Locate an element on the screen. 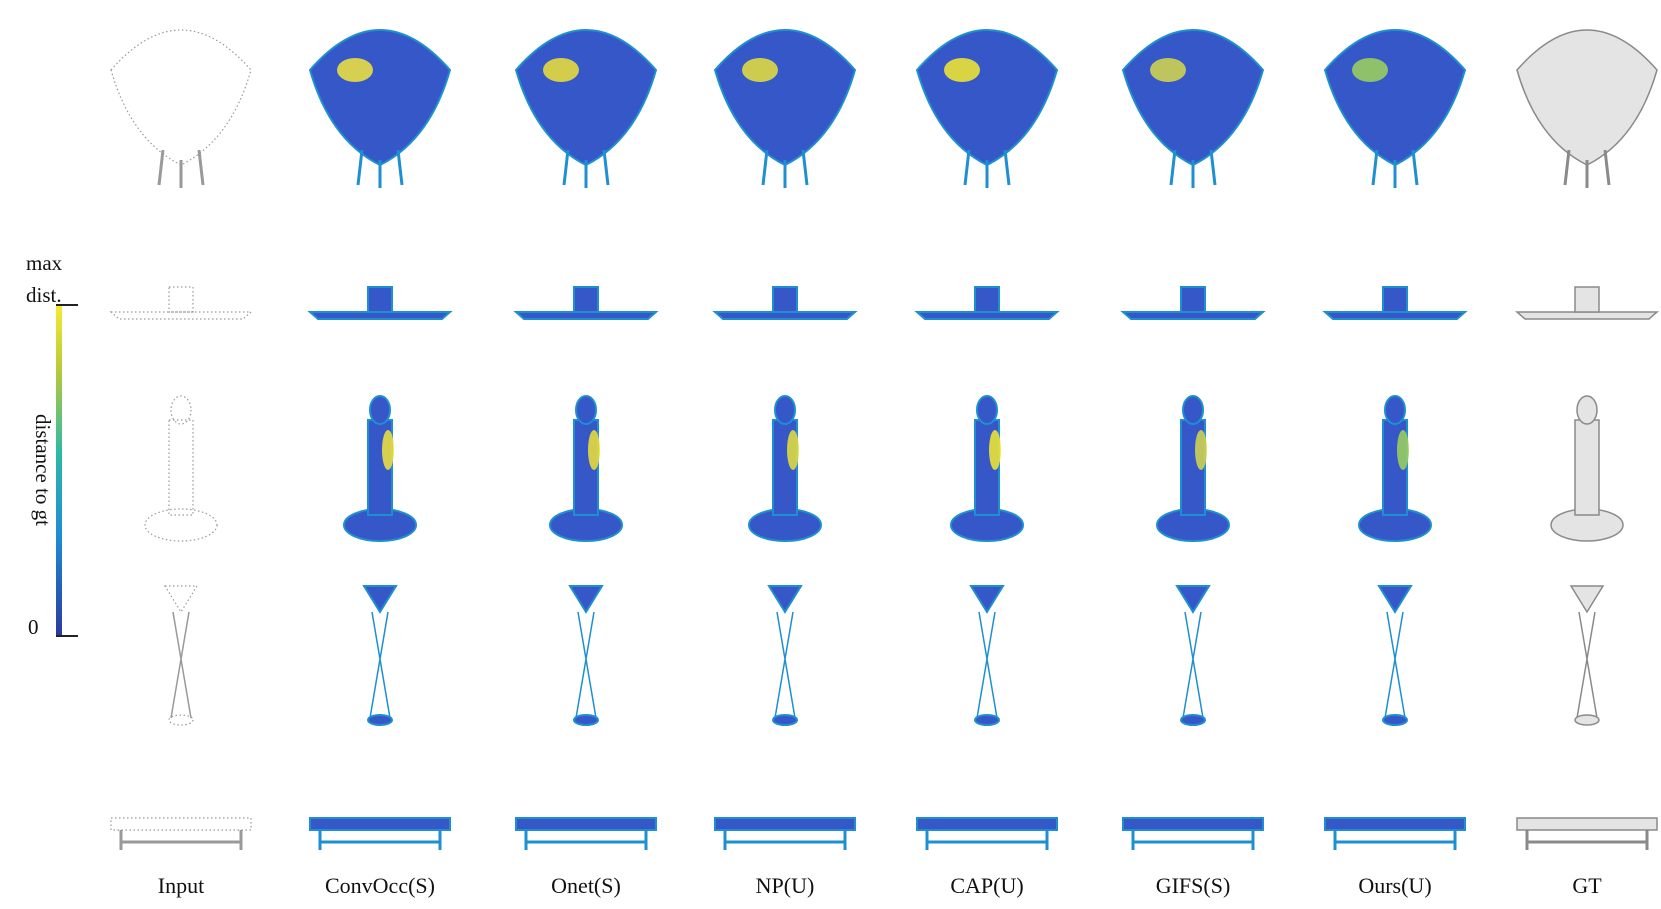 The image size is (1661, 909). colorbar: max dist. 0 distance to gt is located at coordinates (52, 445).